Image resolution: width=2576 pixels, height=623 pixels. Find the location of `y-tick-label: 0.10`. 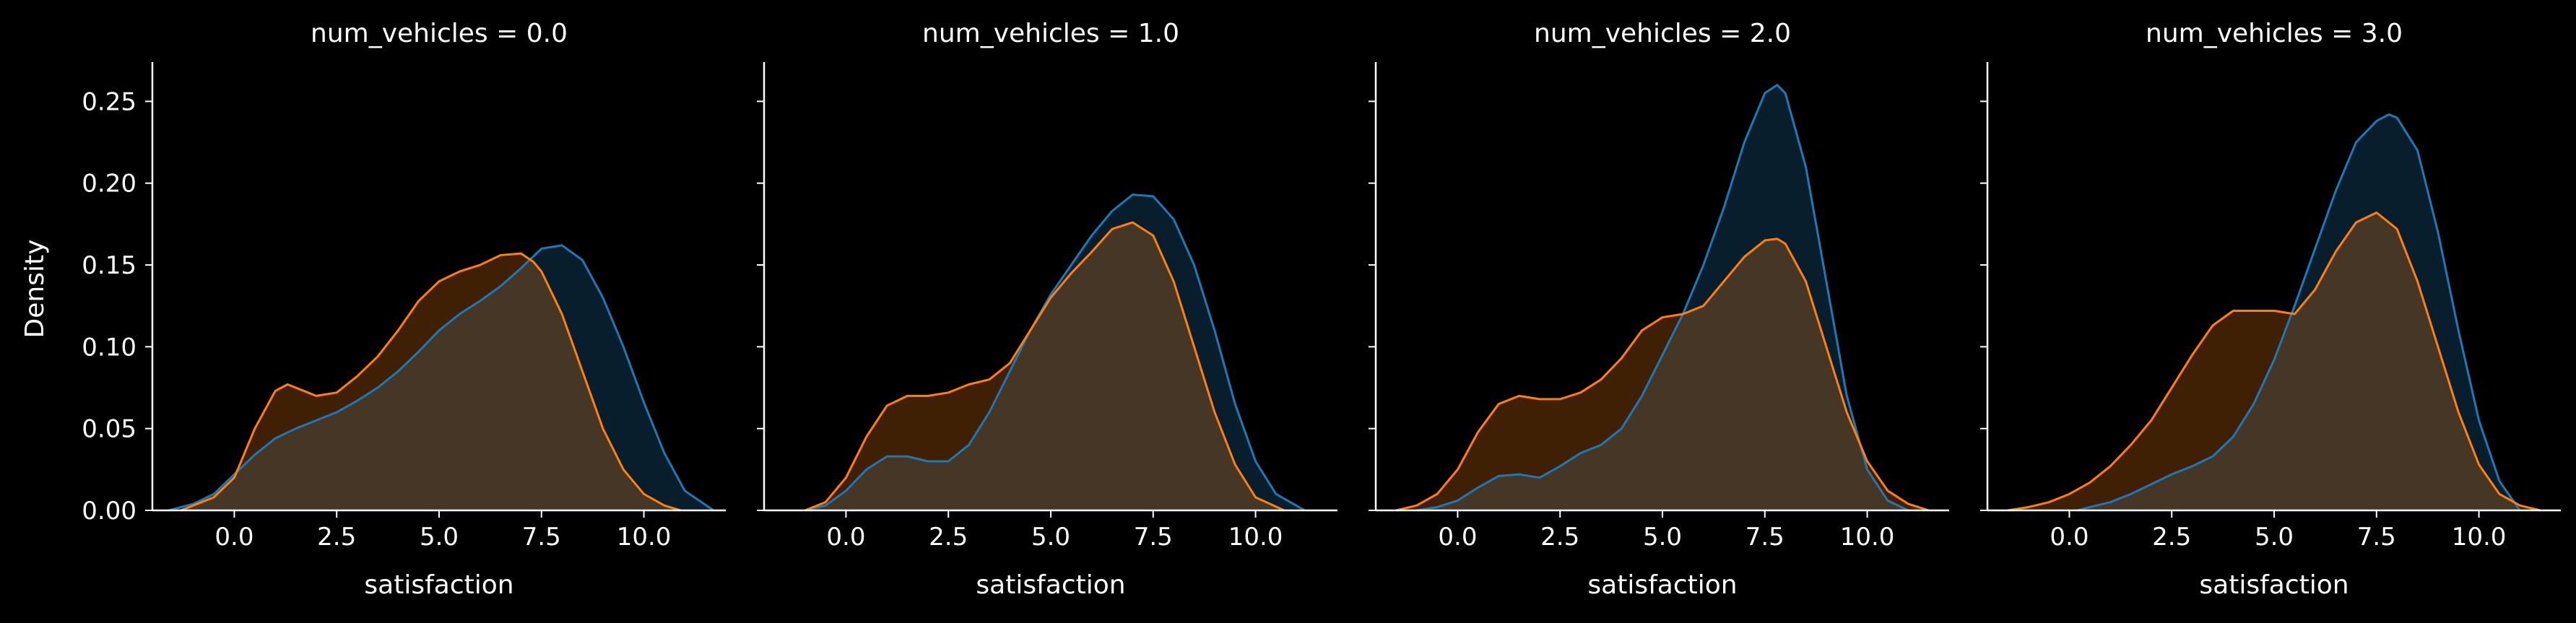

y-tick-label: 0.10 is located at coordinates (109, 347).